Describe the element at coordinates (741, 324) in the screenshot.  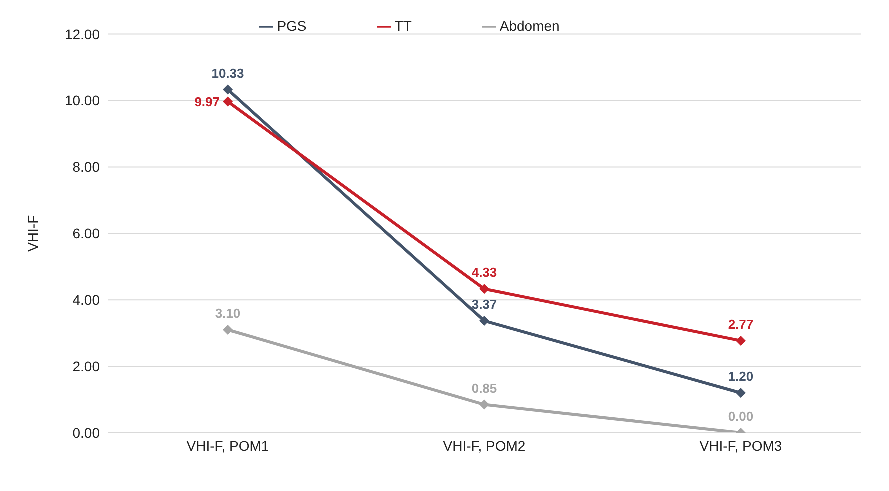
I see `data-label: 2.77` at that location.